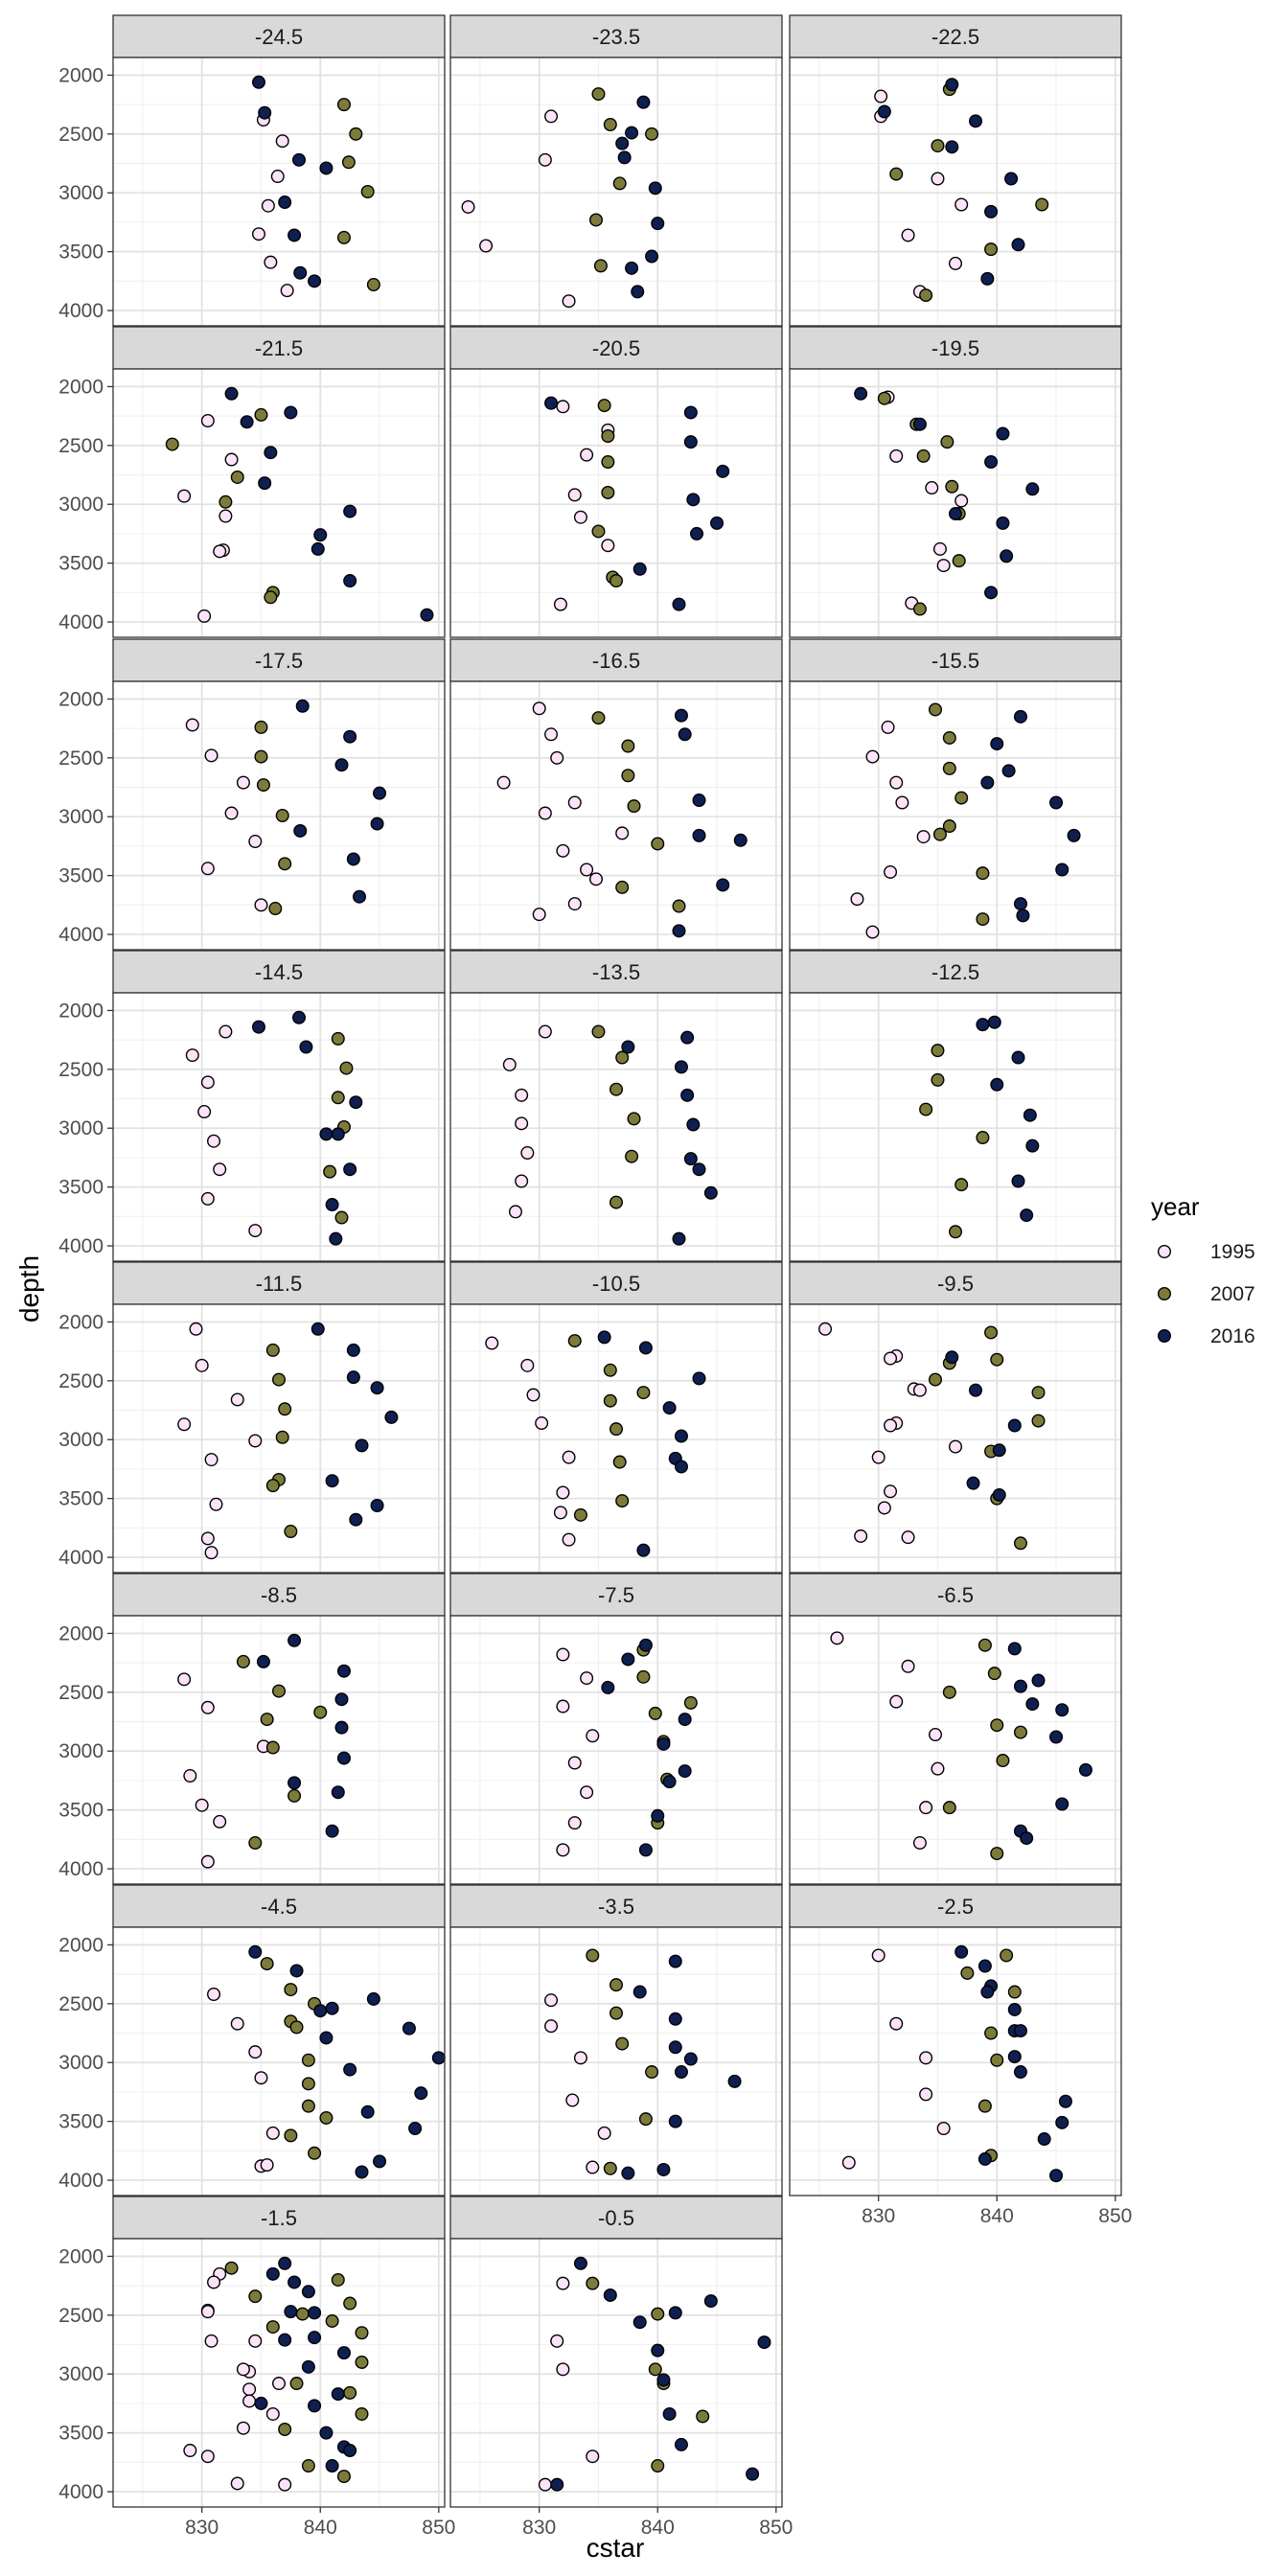  Describe the element at coordinates (29, 1288) in the screenshot. I see `y-axis-title: depth` at that location.